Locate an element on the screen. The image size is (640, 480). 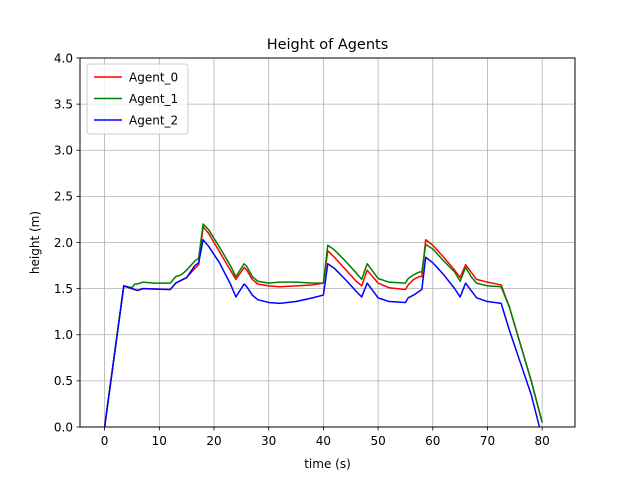
y-tick-label: 2.0 is located at coordinates (63, 243).